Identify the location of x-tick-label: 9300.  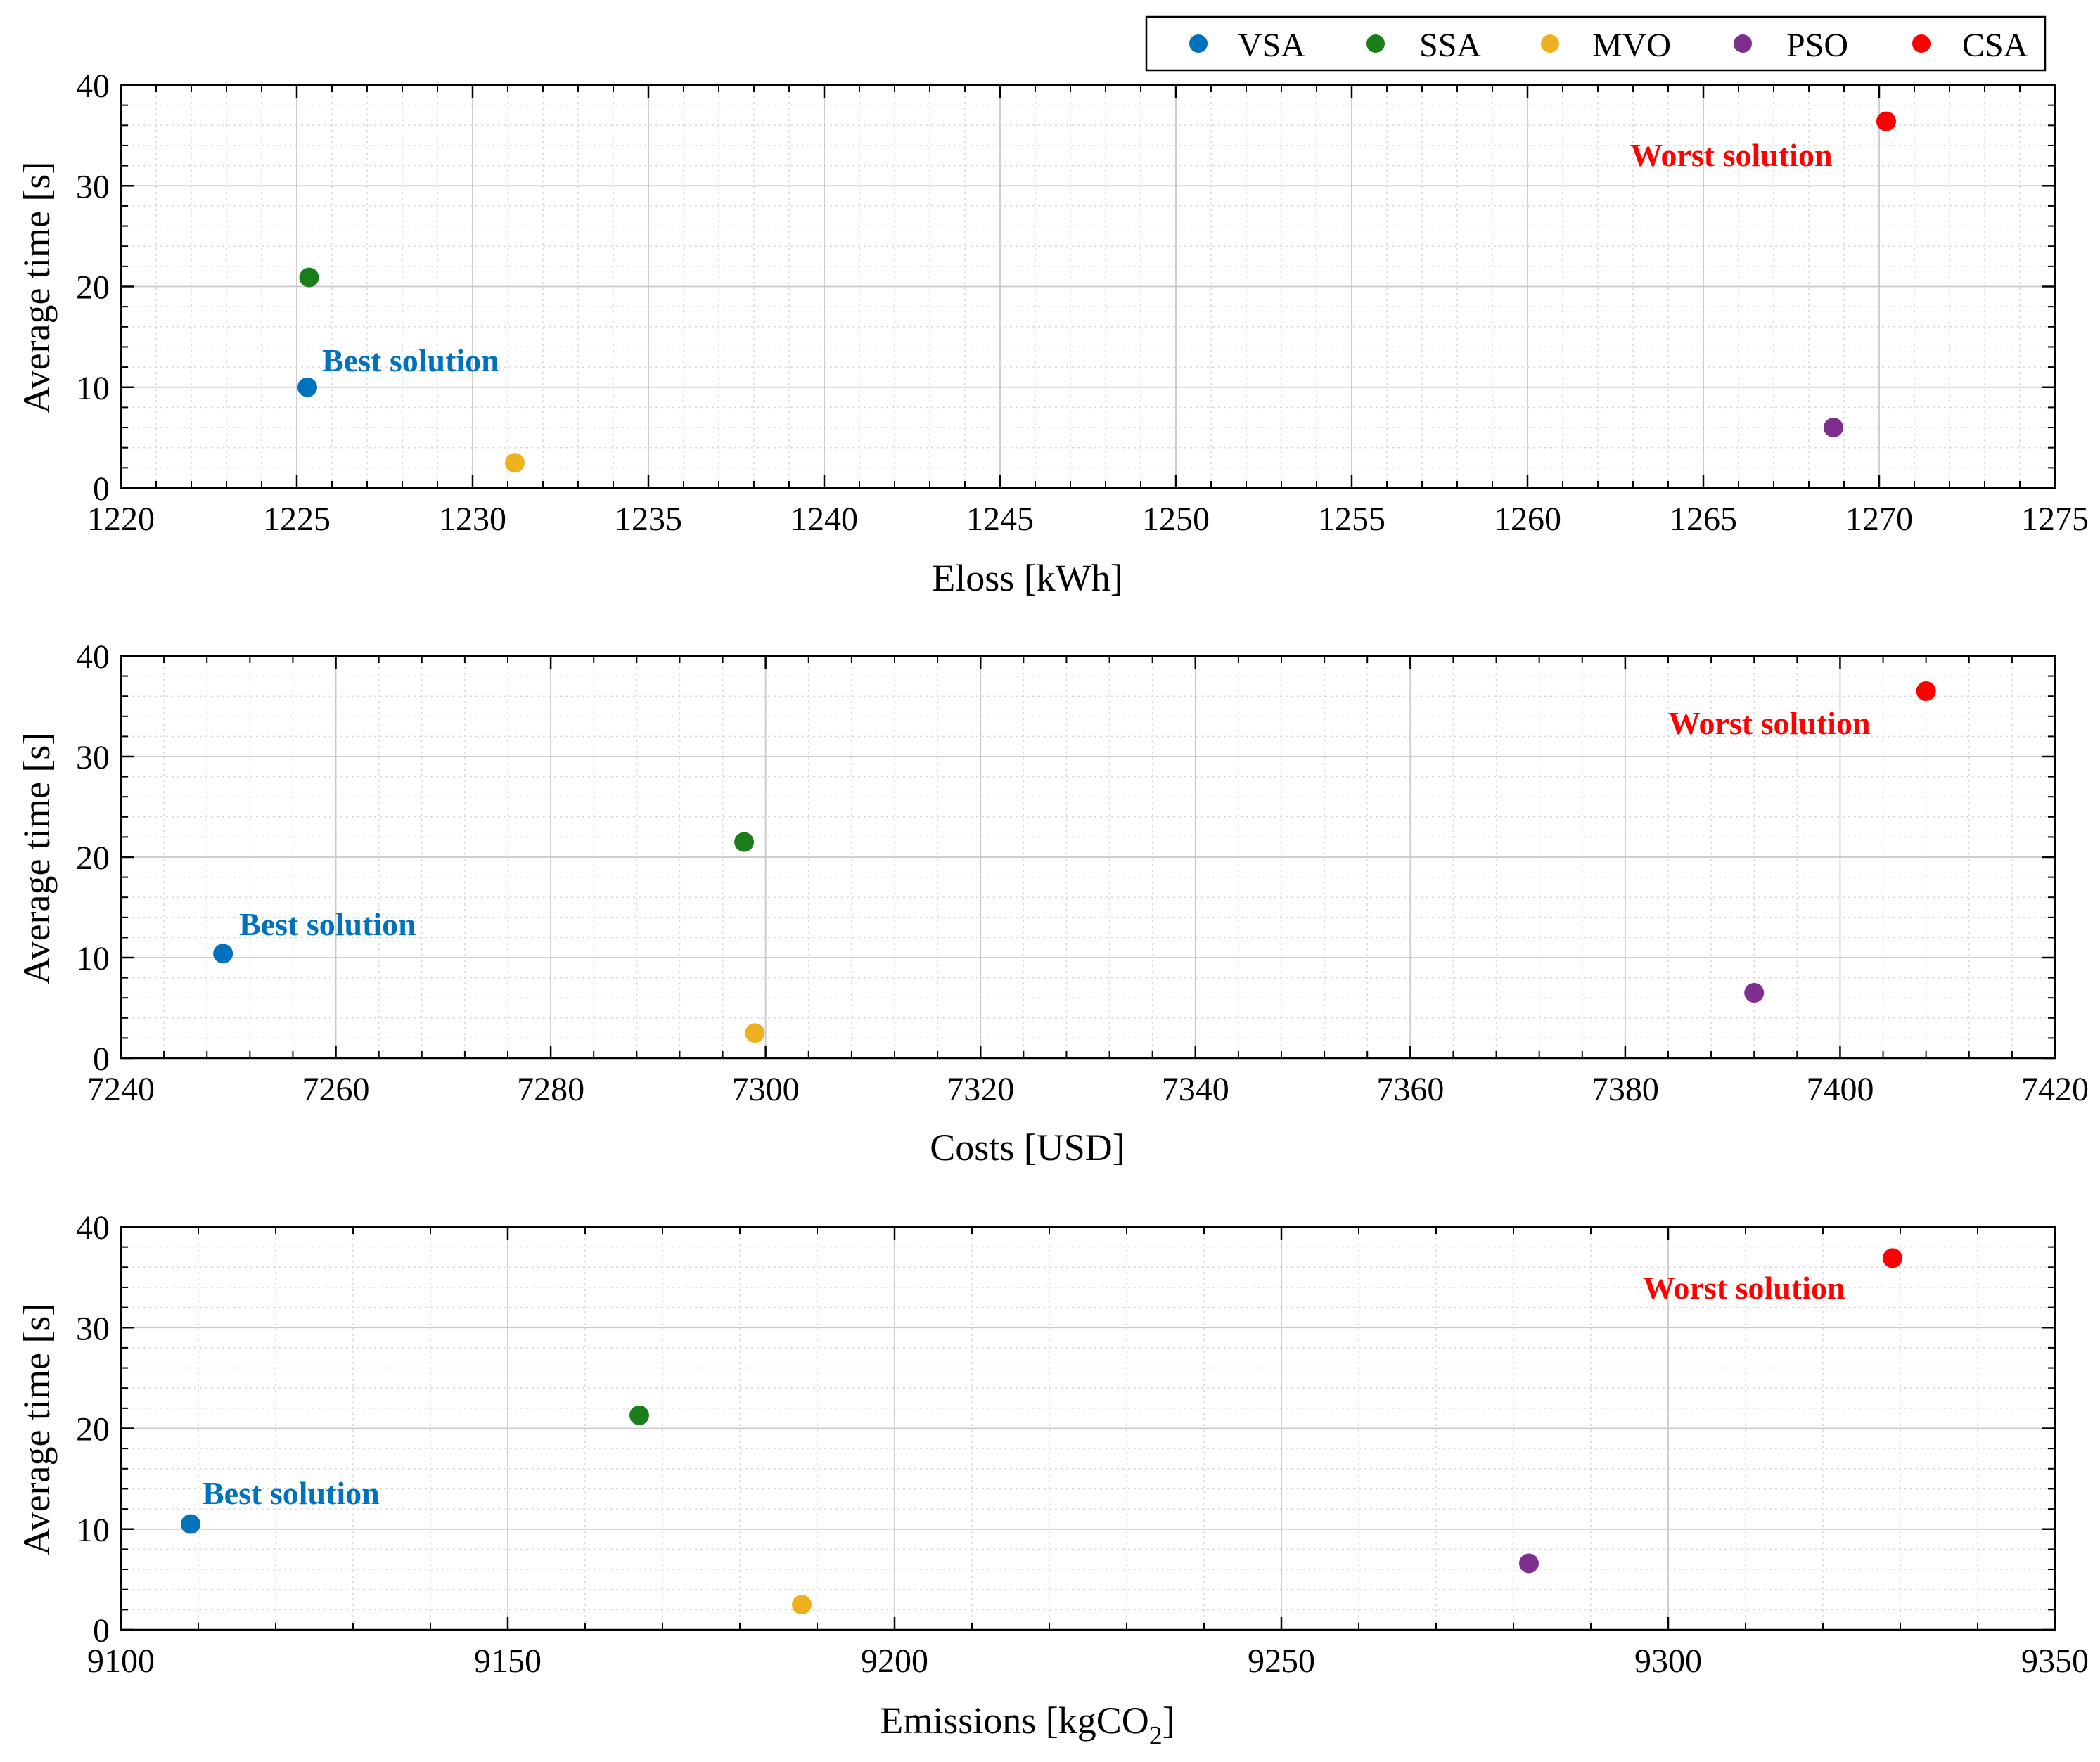
(1668, 1661).